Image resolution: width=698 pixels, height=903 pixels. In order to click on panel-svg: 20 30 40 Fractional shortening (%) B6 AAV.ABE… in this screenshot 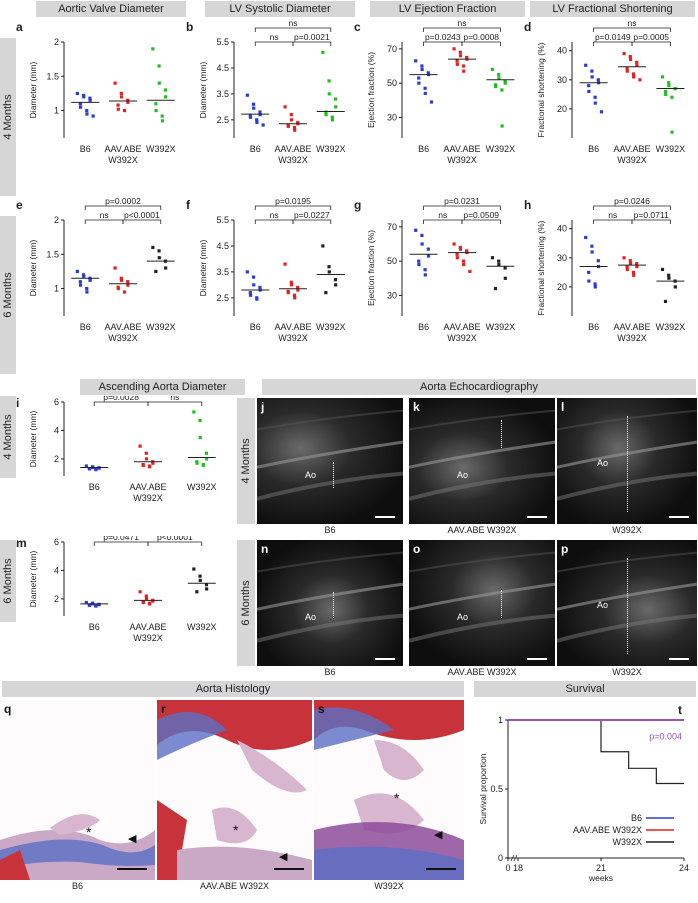, I will do `click(611, 92)`.